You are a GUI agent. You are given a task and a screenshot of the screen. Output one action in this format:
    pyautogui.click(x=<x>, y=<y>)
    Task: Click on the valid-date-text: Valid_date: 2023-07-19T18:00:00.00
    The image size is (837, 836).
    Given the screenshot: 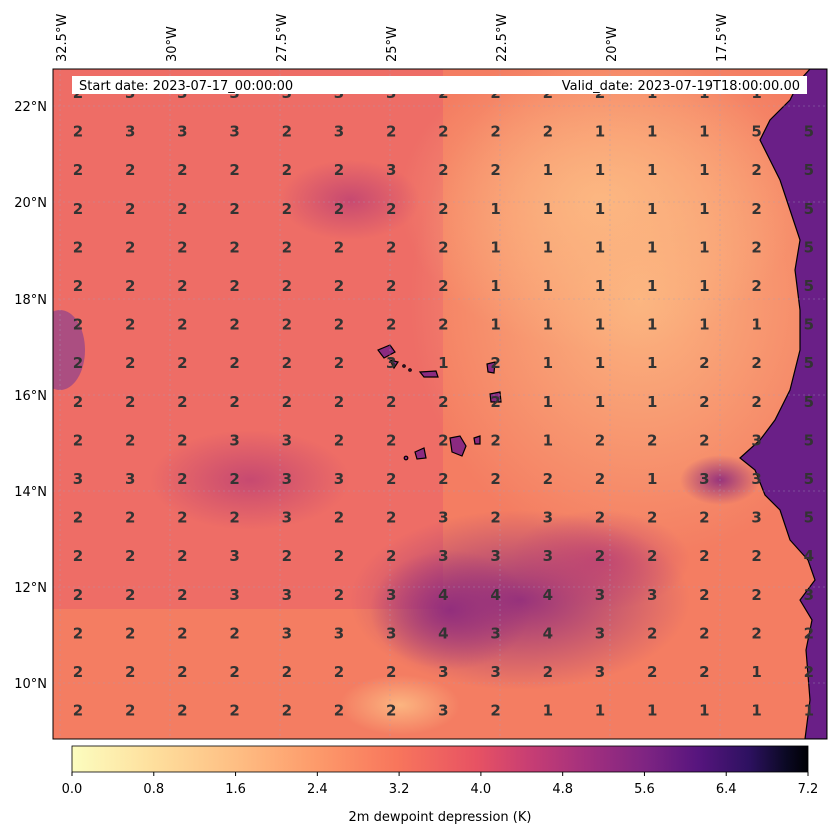 What is the action you would take?
    pyautogui.click(x=681, y=86)
    